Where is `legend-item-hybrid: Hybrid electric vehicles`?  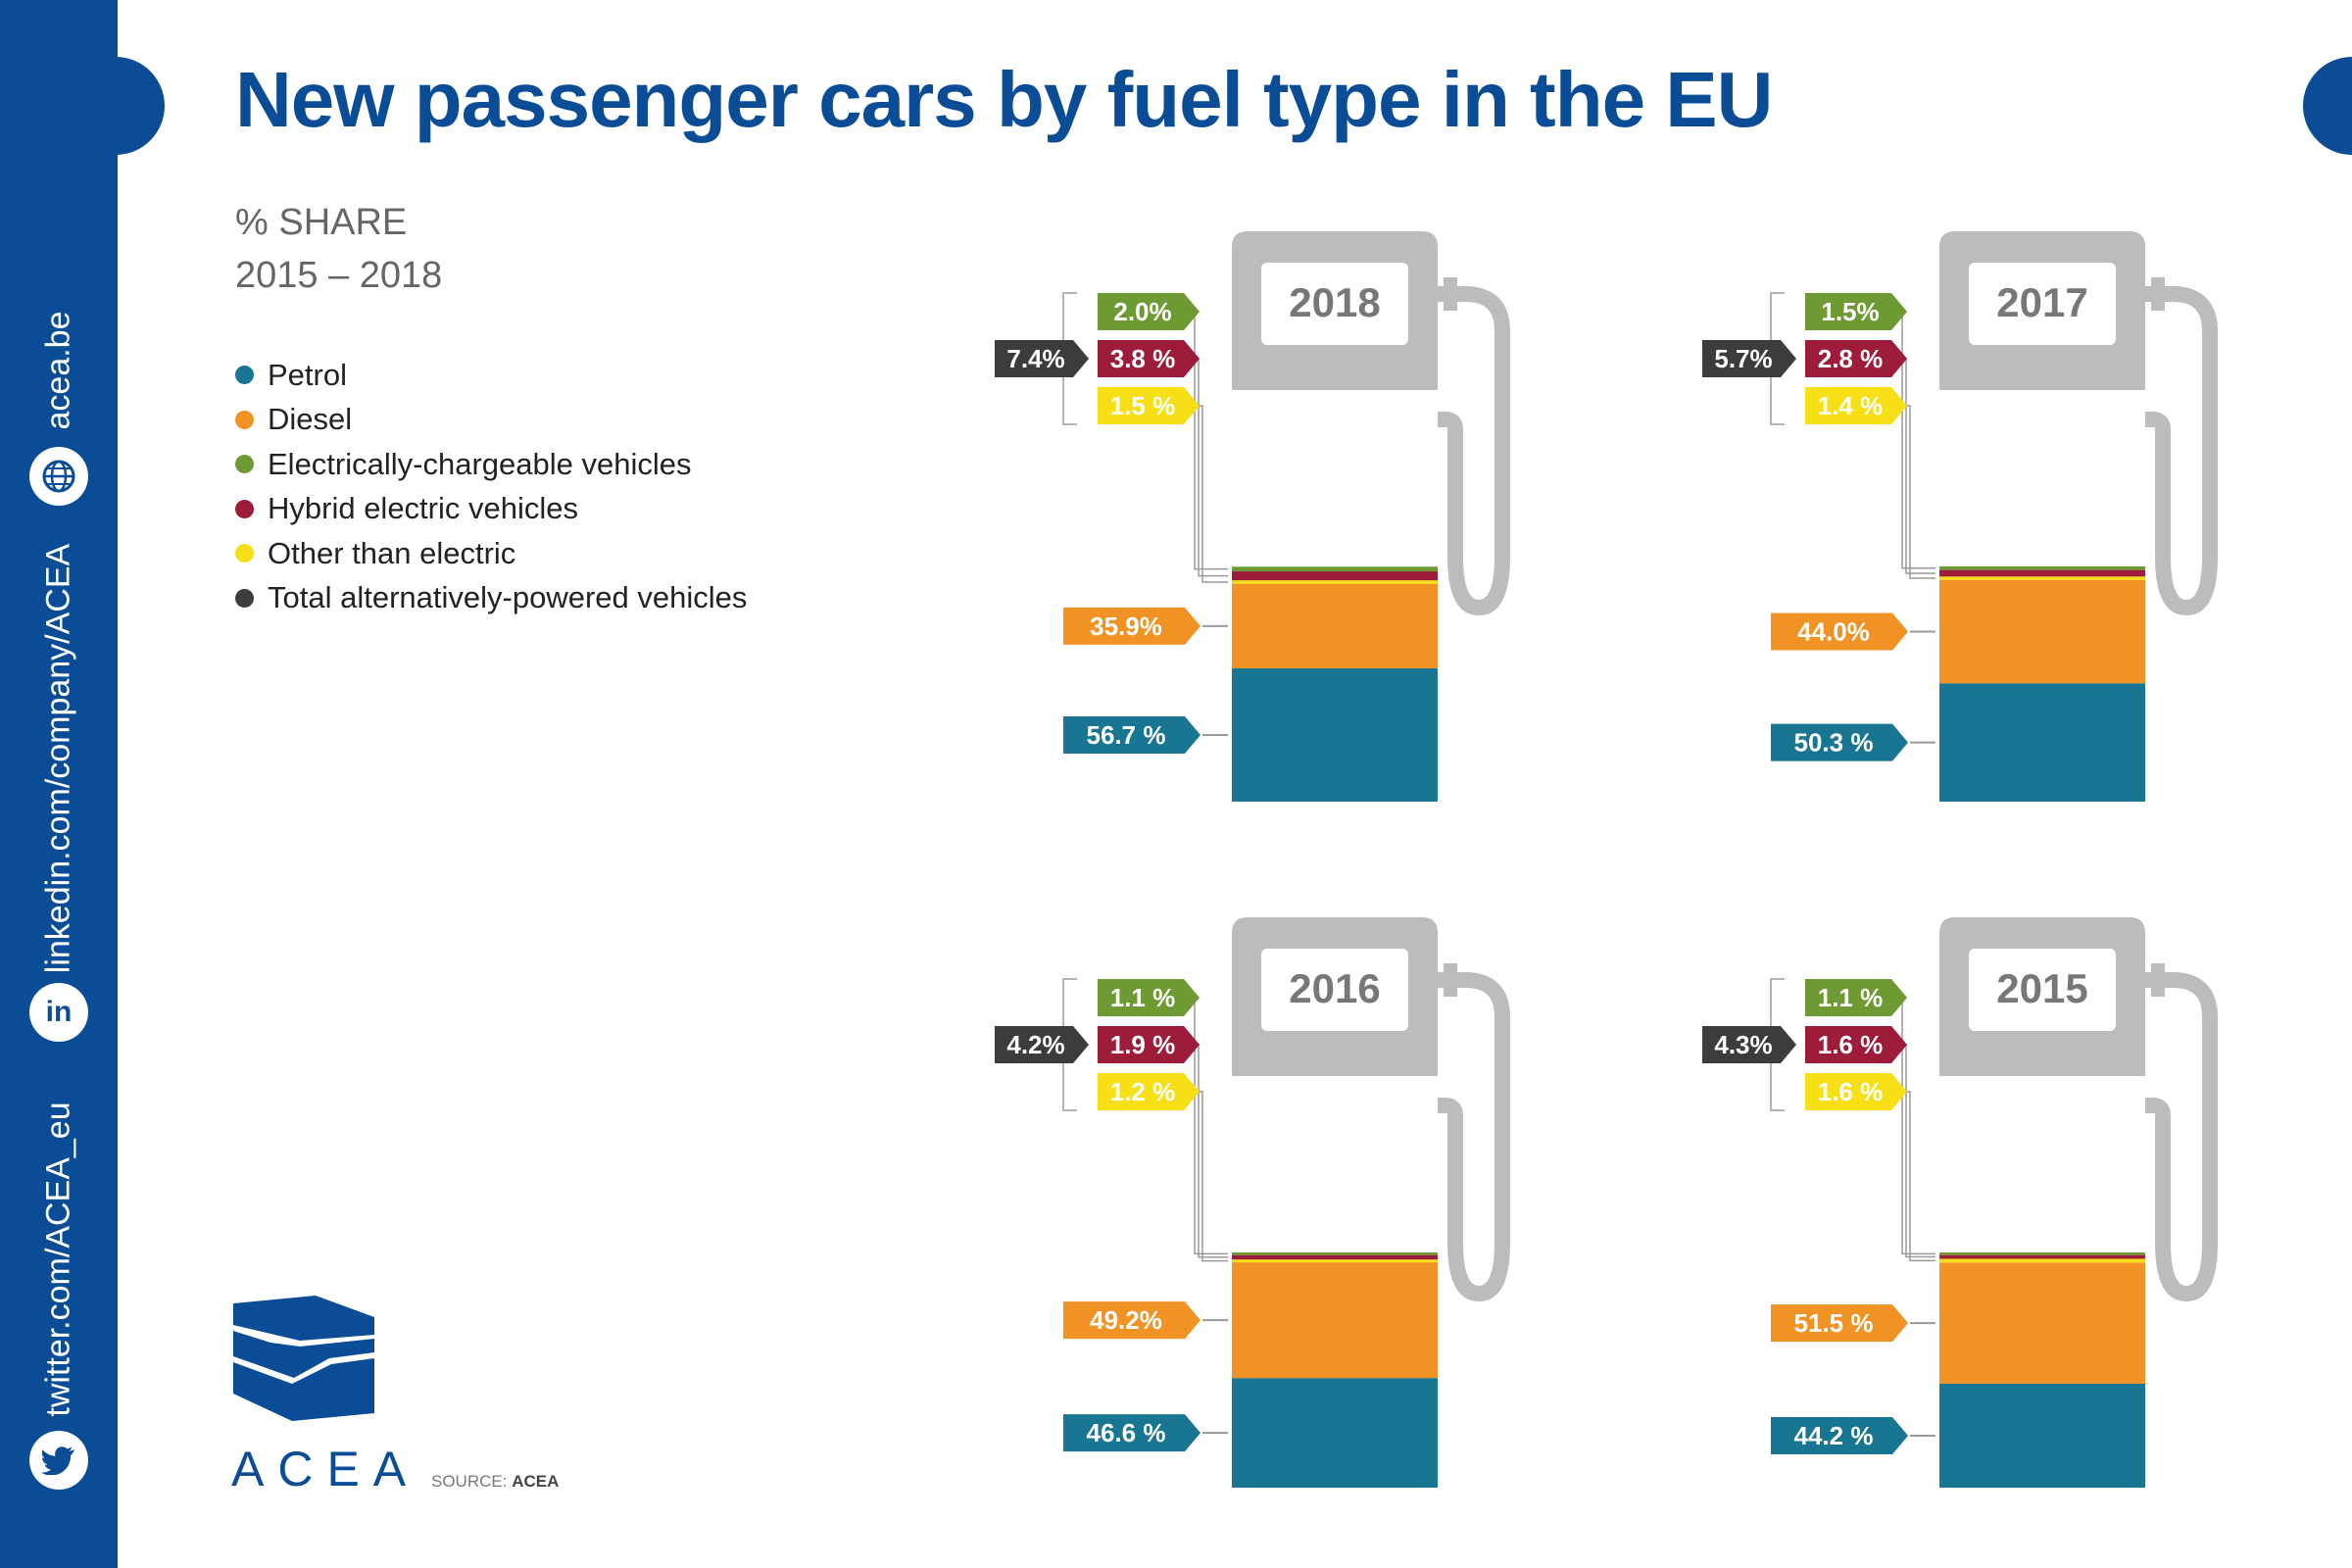
legend-item-hybrid: Hybrid electric vehicles is located at coordinates (491, 509).